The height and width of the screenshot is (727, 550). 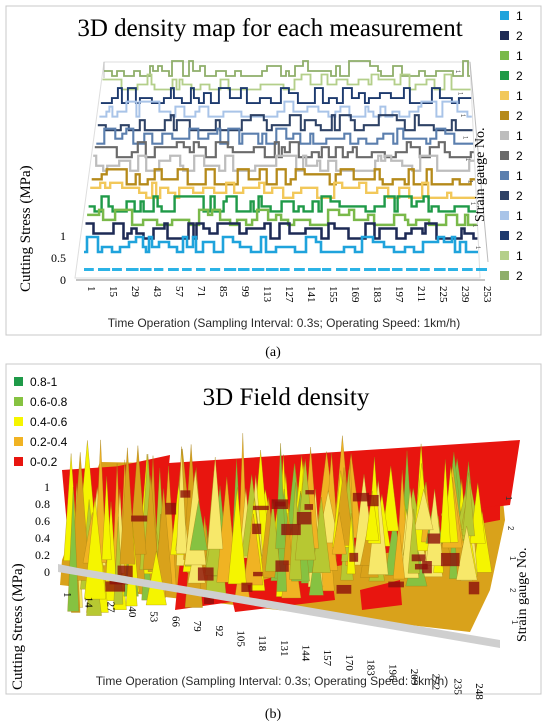 What do you see at coordinates (510, 528) in the screenshot?
I see `panel-b-z-tick-label: 2` at bounding box center [510, 528].